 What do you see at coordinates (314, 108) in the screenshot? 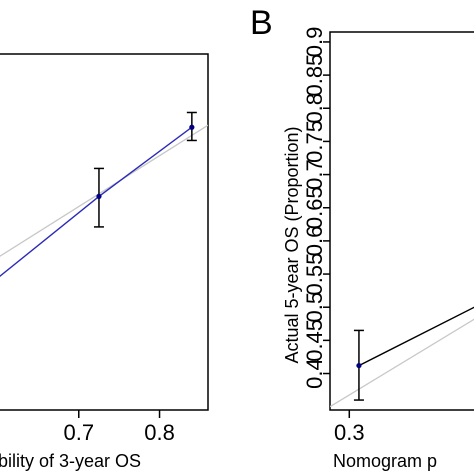
I see `y-tick-label: 0.8` at bounding box center [314, 108].